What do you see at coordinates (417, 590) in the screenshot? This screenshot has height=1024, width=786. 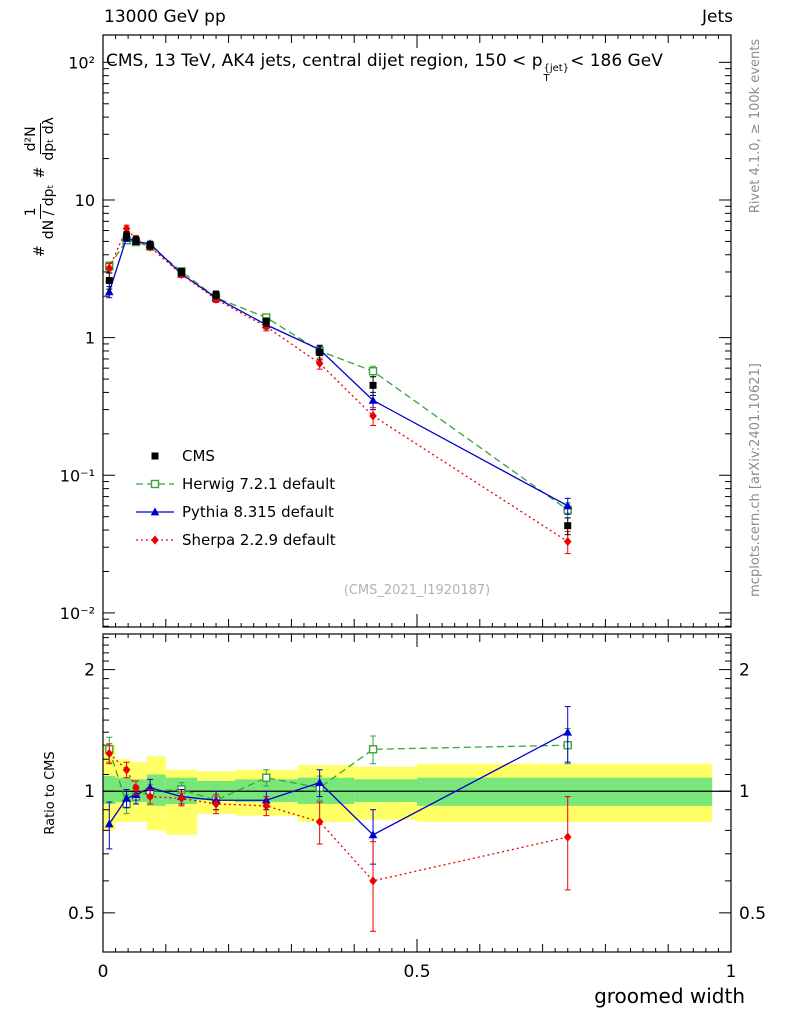 I see `analysis-id-watermark: (CMS_2021_I1920187)` at bounding box center [417, 590].